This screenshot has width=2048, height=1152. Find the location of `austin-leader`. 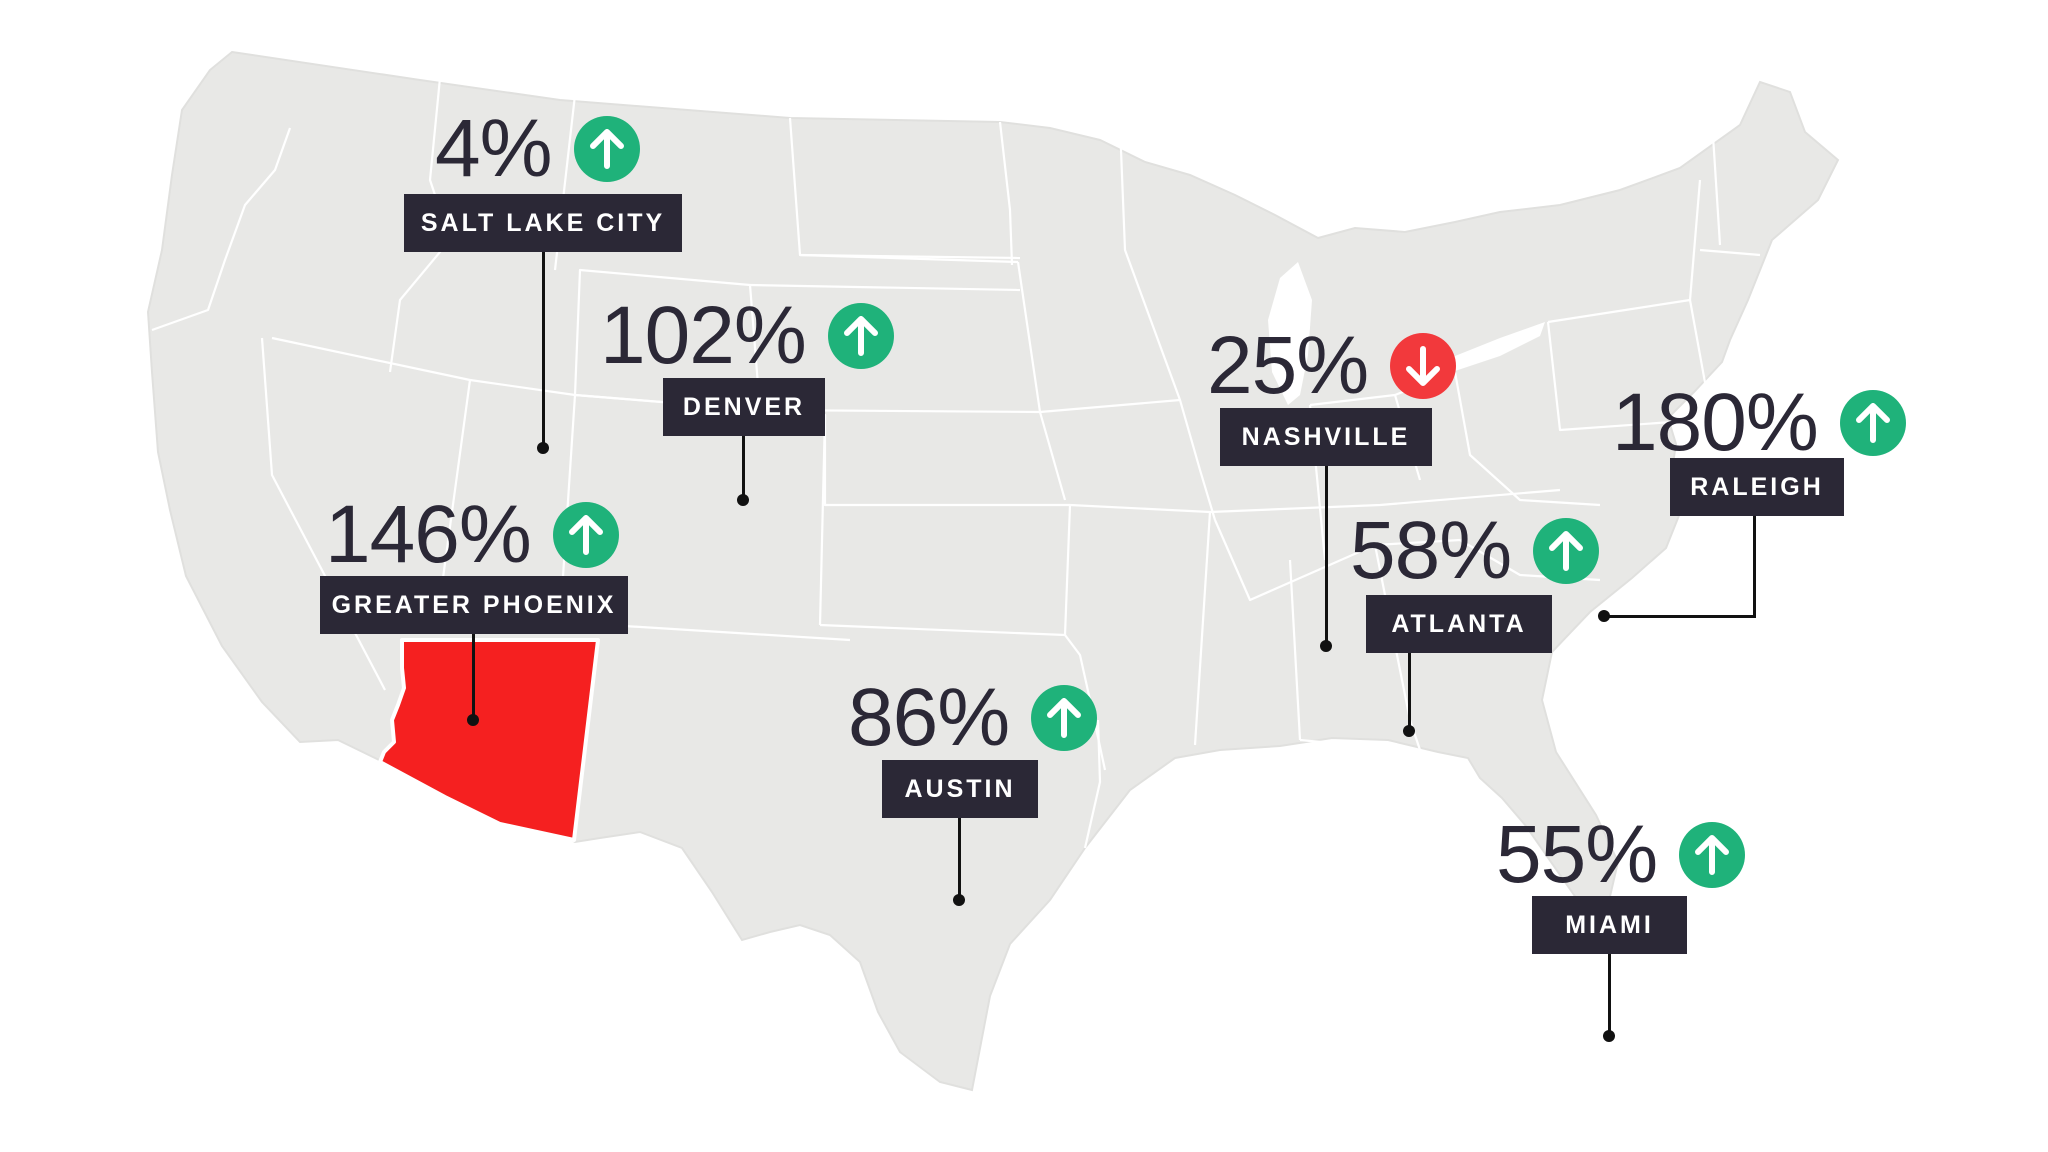

austin-leader is located at coordinates (959, 859).